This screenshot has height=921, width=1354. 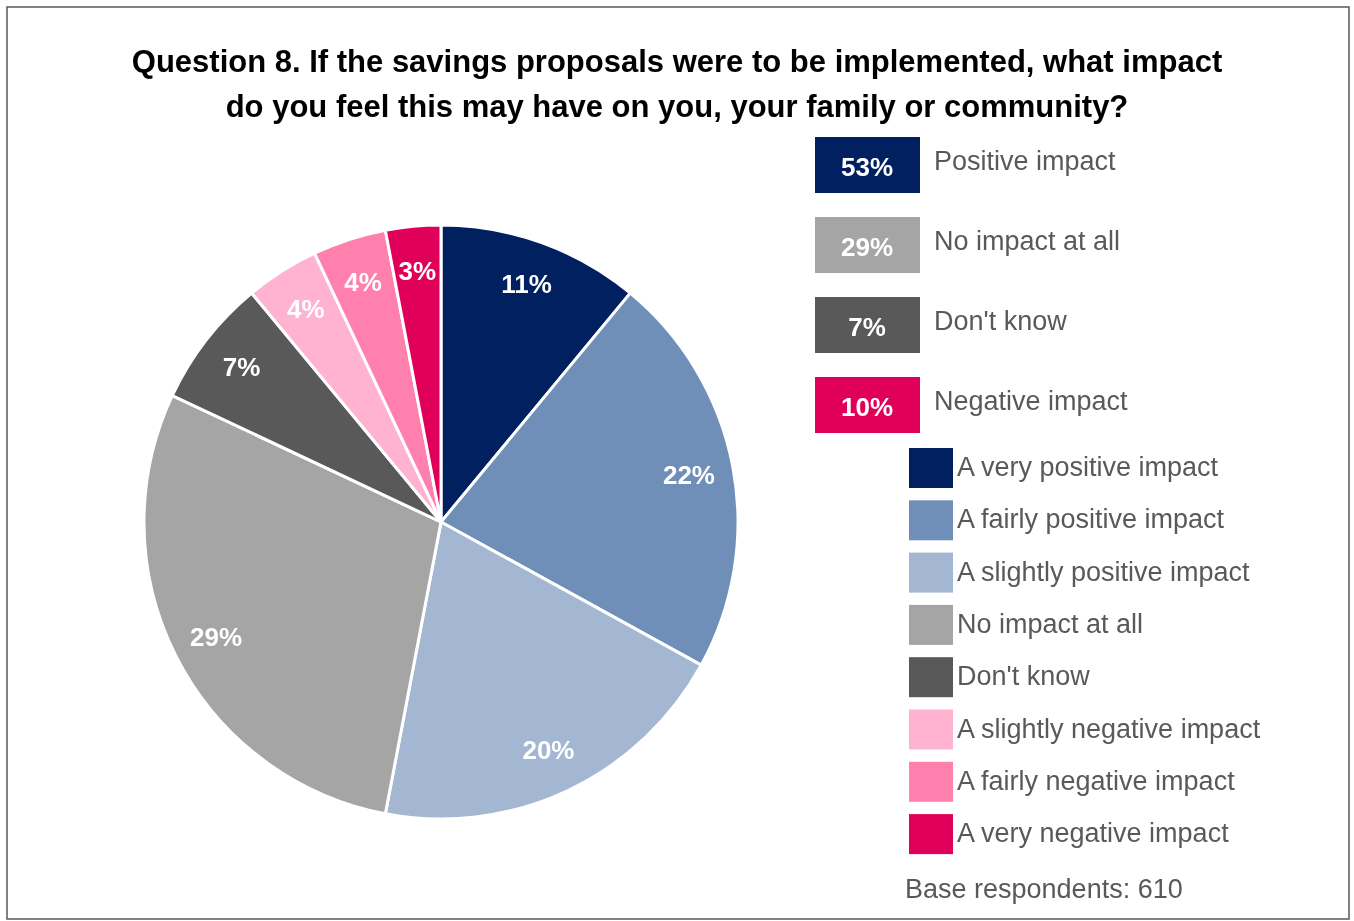 I want to click on legend-label: A very negative impact, so click(x=1093, y=833).